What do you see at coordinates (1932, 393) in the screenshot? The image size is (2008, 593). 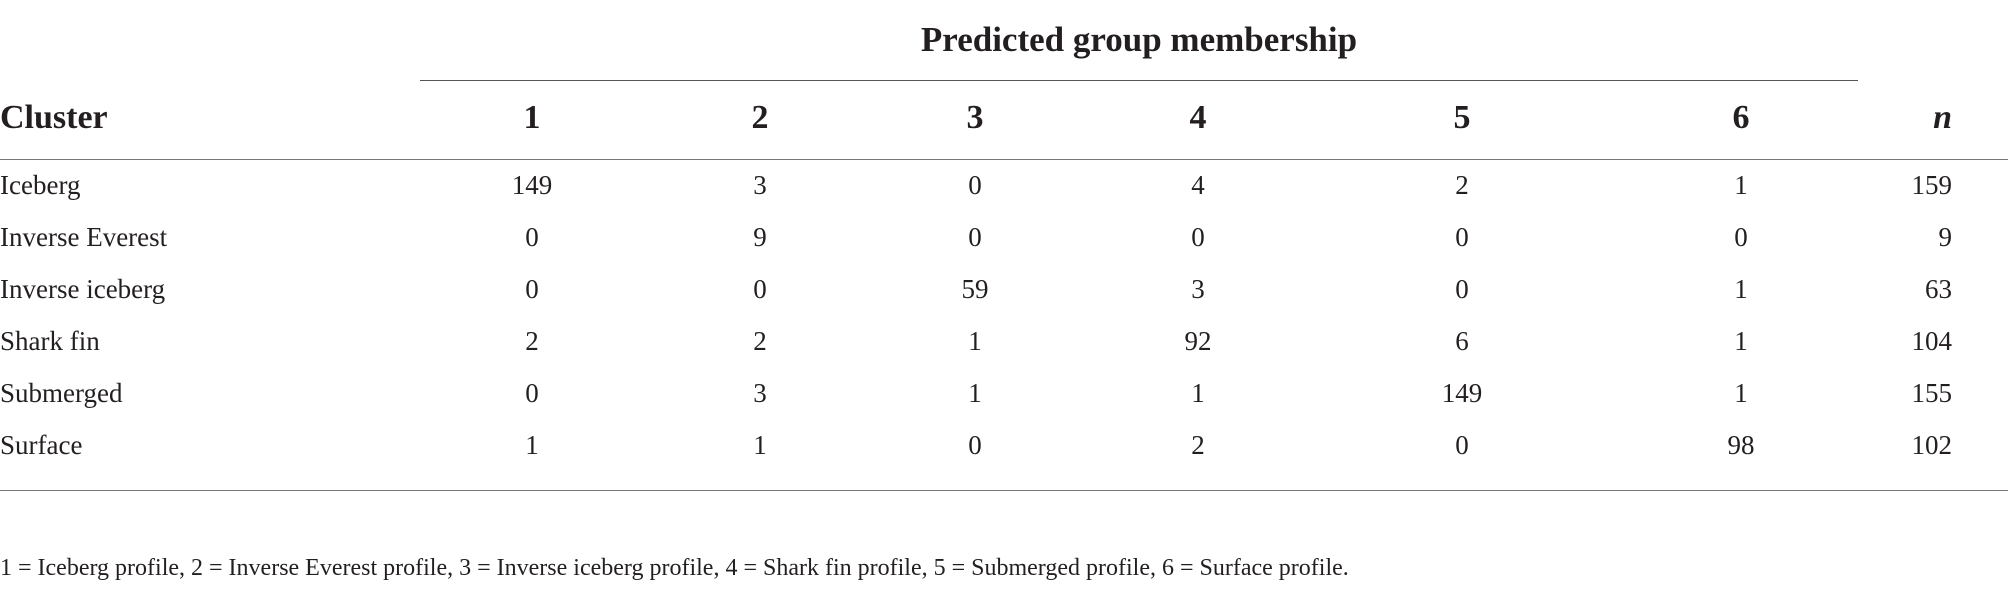 I see `cell-n: 155` at bounding box center [1932, 393].